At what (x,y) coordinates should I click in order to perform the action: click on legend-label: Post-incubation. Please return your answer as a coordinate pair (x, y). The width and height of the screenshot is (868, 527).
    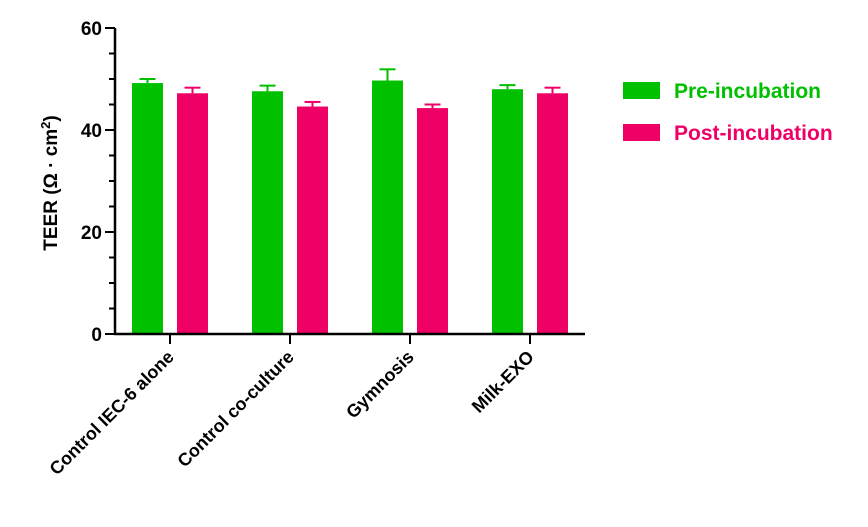
    Looking at the image, I should click on (753, 133).